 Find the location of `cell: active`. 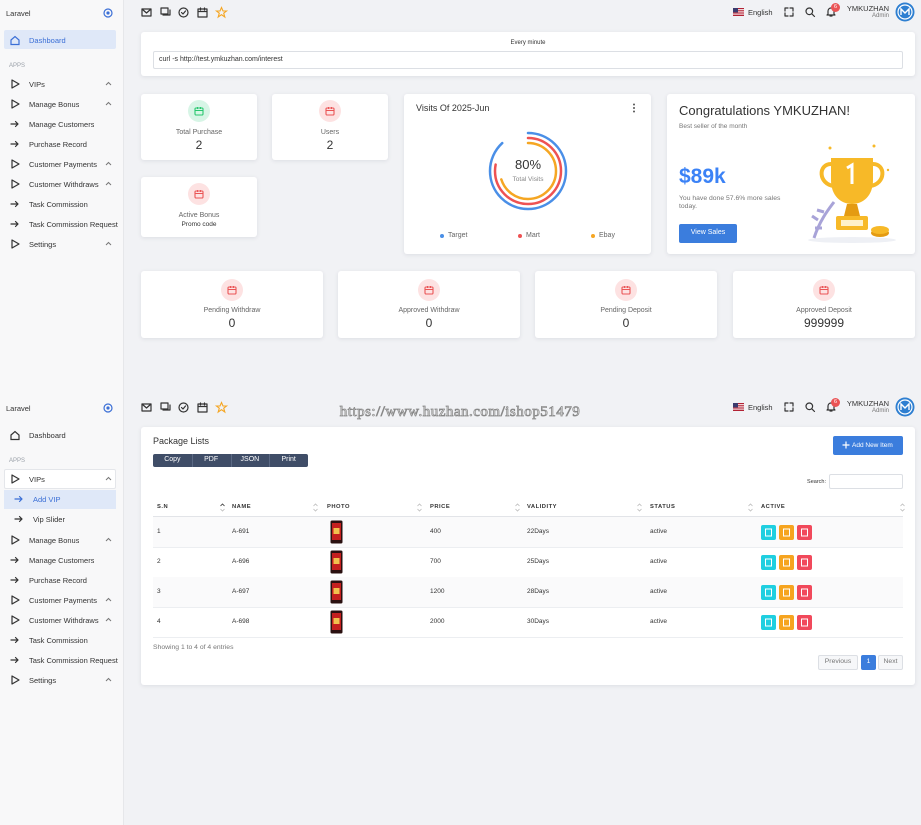

cell: active is located at coordinates (658, 592).